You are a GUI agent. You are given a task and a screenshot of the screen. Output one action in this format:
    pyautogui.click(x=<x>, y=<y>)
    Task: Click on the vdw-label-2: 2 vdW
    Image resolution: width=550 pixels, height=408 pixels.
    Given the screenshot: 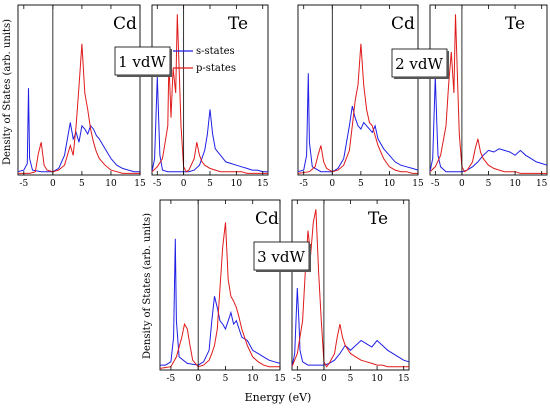 What is the action you would take?
    pyautogui.click(x=419, y=64)
    